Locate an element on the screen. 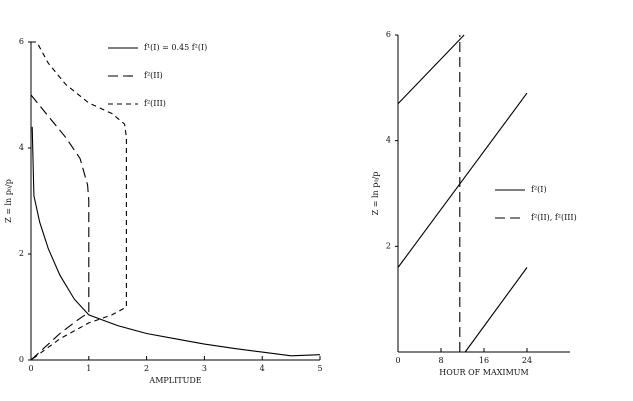  legend-label: f²(II), f²(III) is located at coordinates (554, 217).